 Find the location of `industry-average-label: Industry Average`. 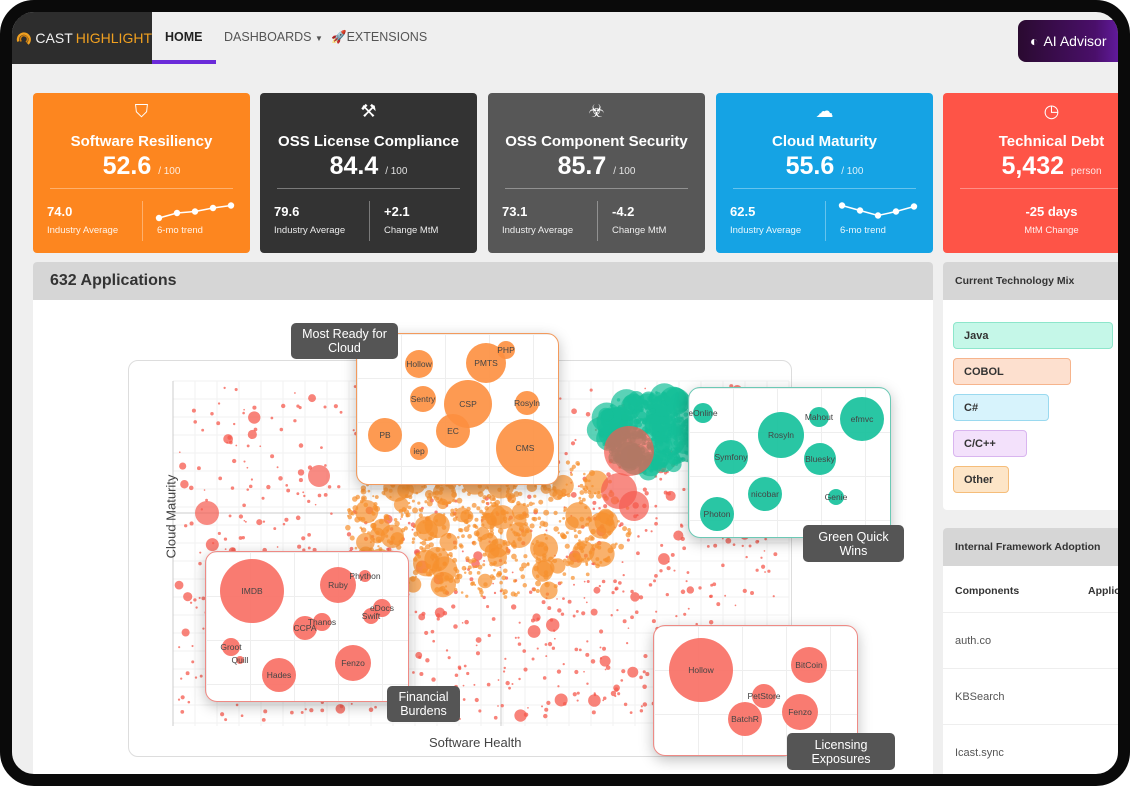

industry-average-label: Industry Average is located at coordinates (83, 230).